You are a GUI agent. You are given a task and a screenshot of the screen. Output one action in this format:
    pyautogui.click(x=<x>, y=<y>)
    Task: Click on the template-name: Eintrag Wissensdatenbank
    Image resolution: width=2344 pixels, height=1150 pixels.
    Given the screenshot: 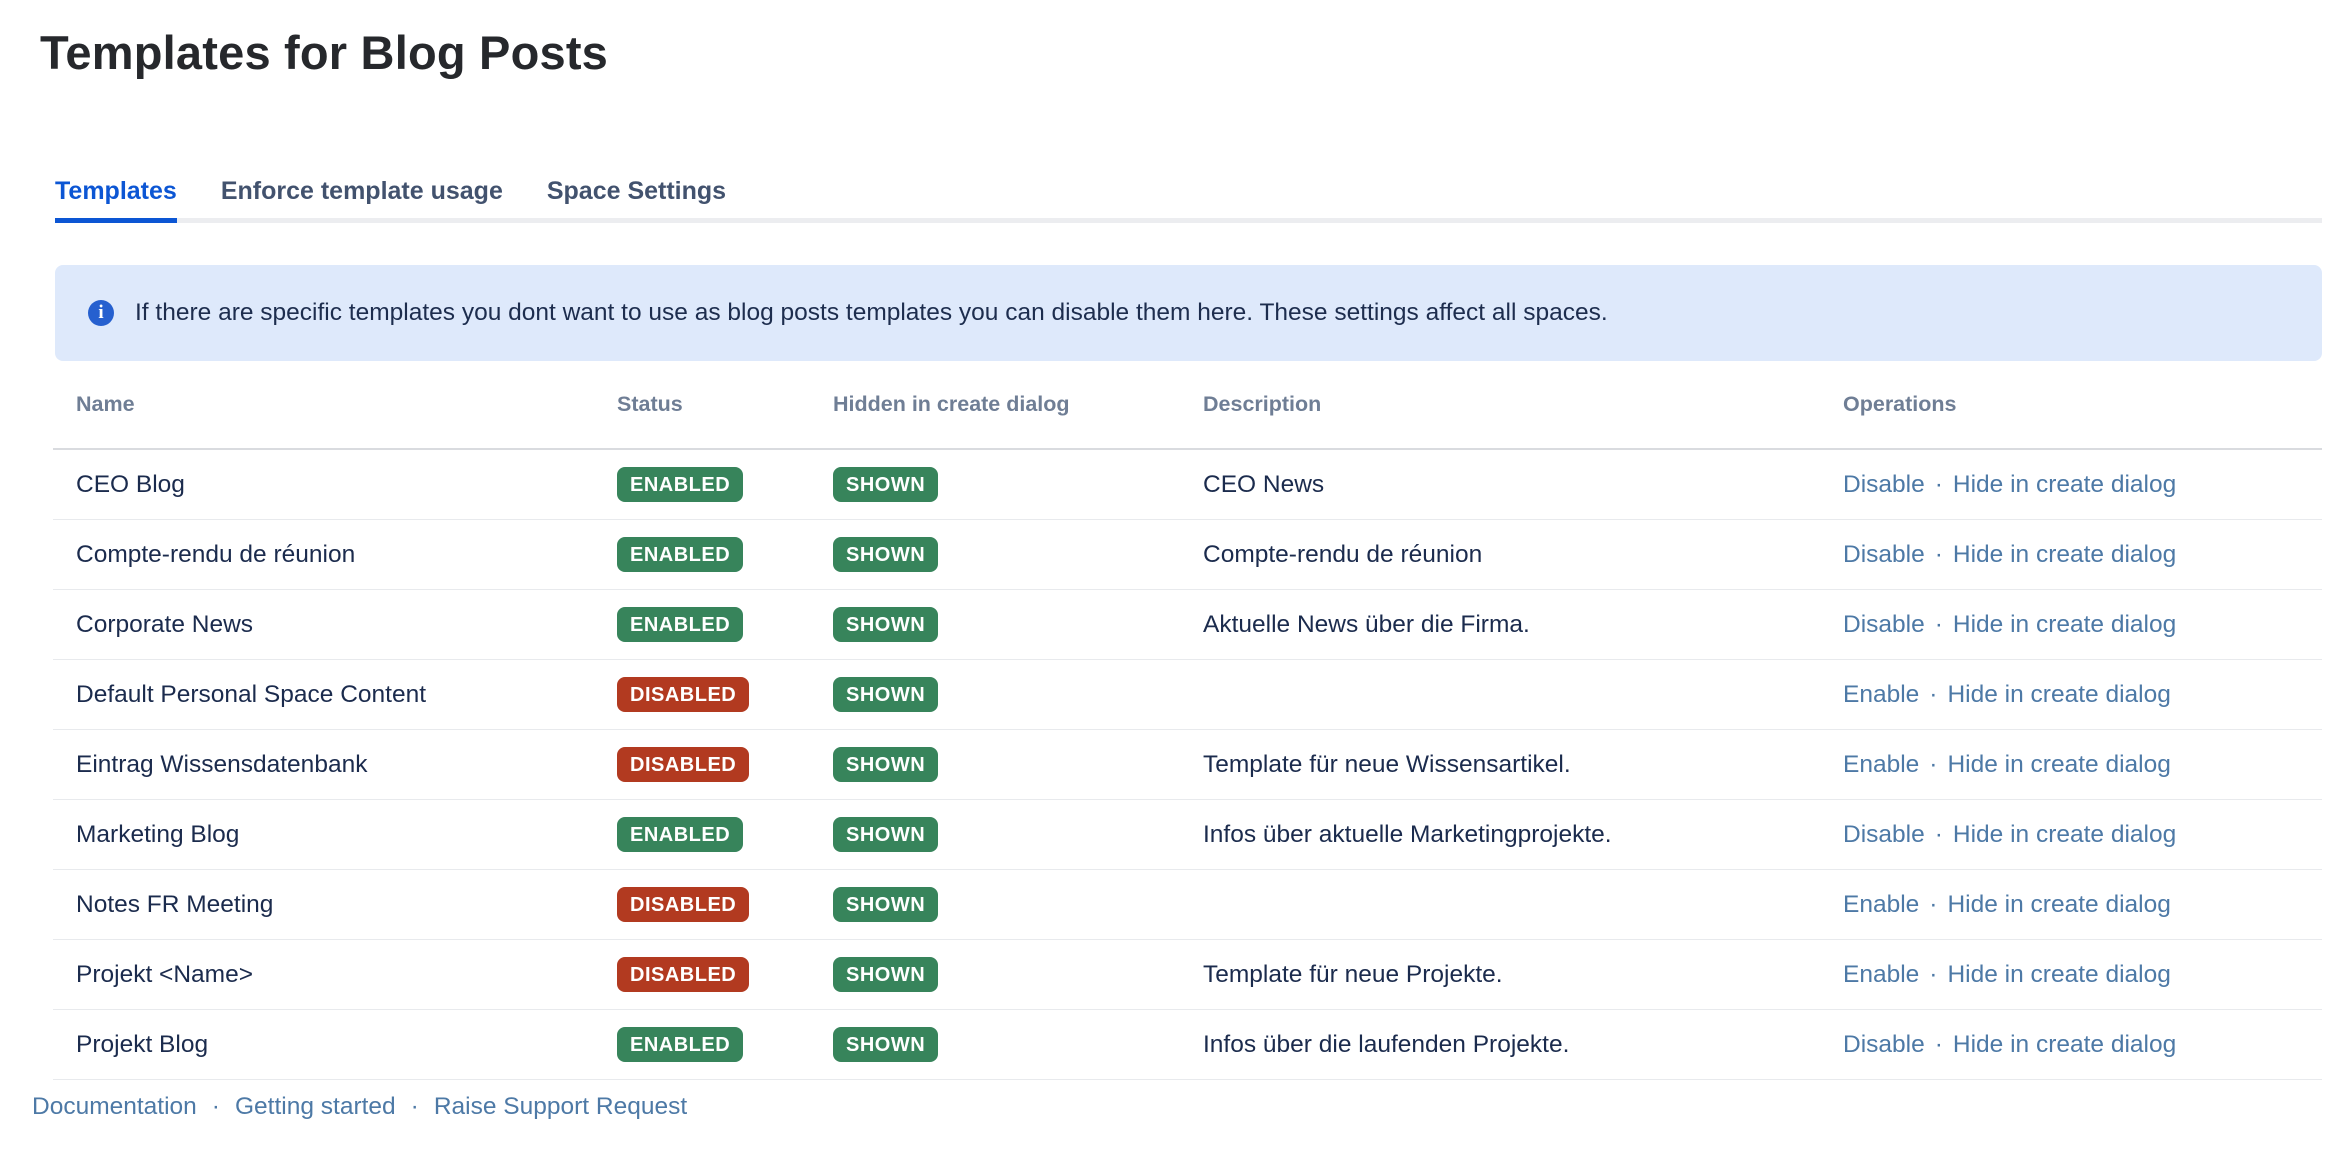 What is the action you would take?
    pyautogui.click(x=222, y=764)
    